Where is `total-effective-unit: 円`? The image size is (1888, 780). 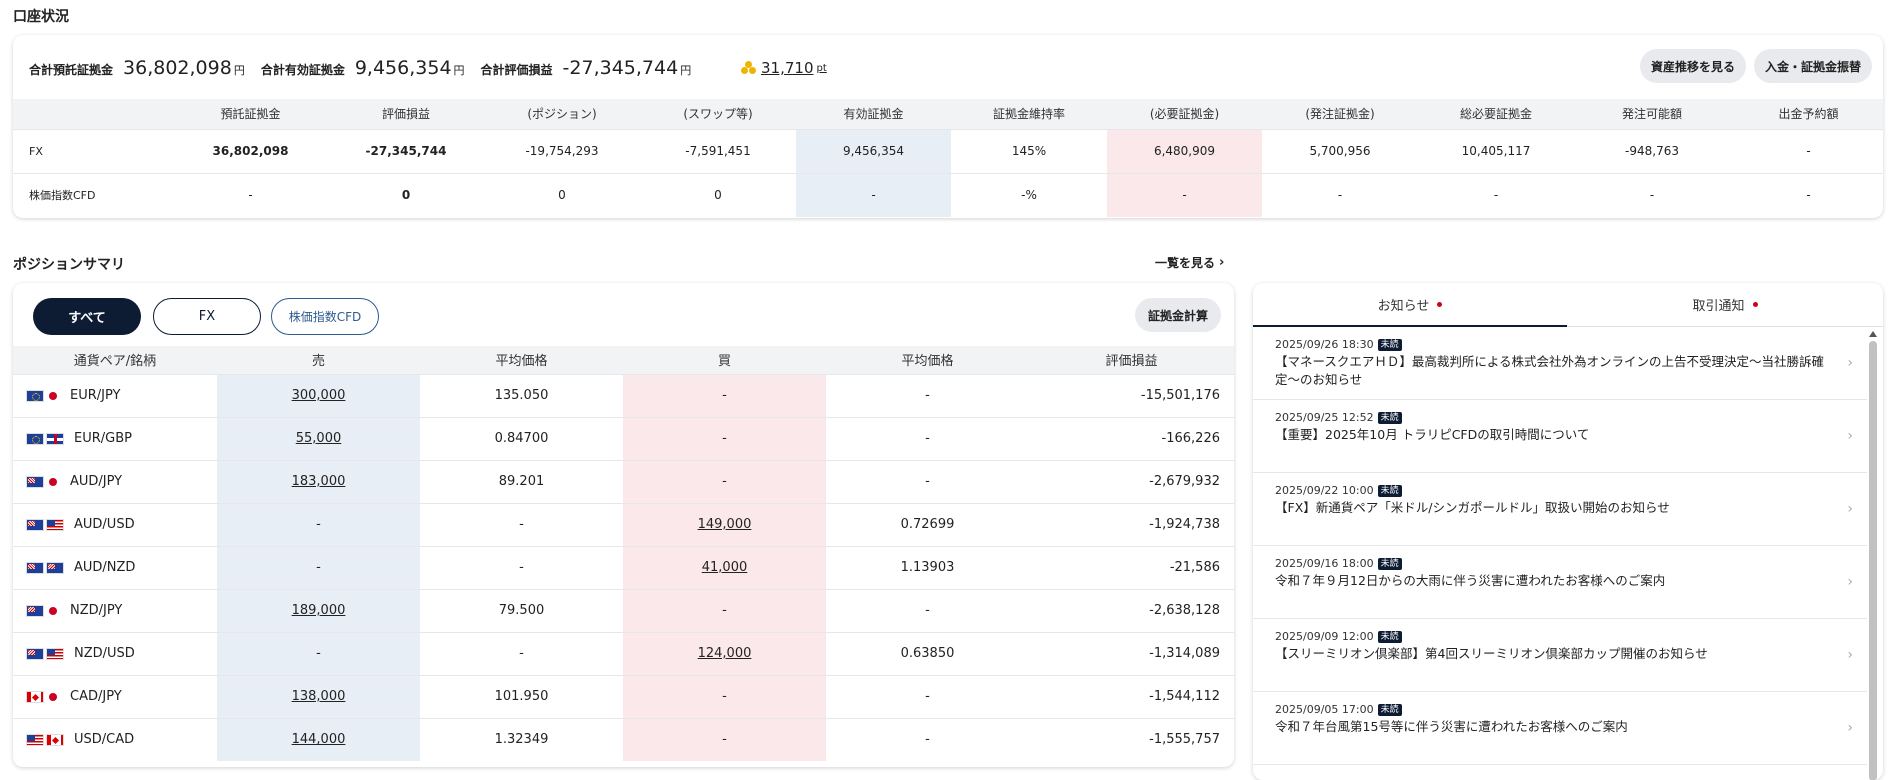 total-effective-unit: 円 is located at coordinates (459, 70).